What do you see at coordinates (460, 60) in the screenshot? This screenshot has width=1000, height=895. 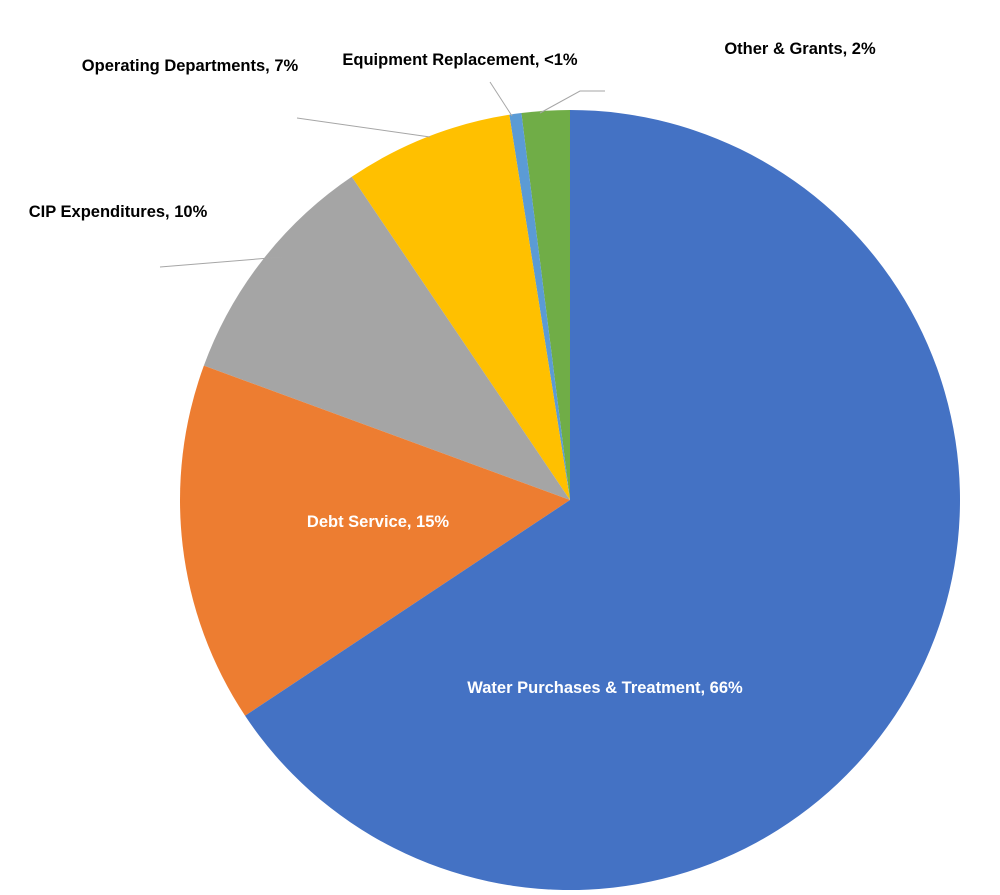 I see `data-label: Equipment Replacement, <1%` at bounding box center [460, 60].